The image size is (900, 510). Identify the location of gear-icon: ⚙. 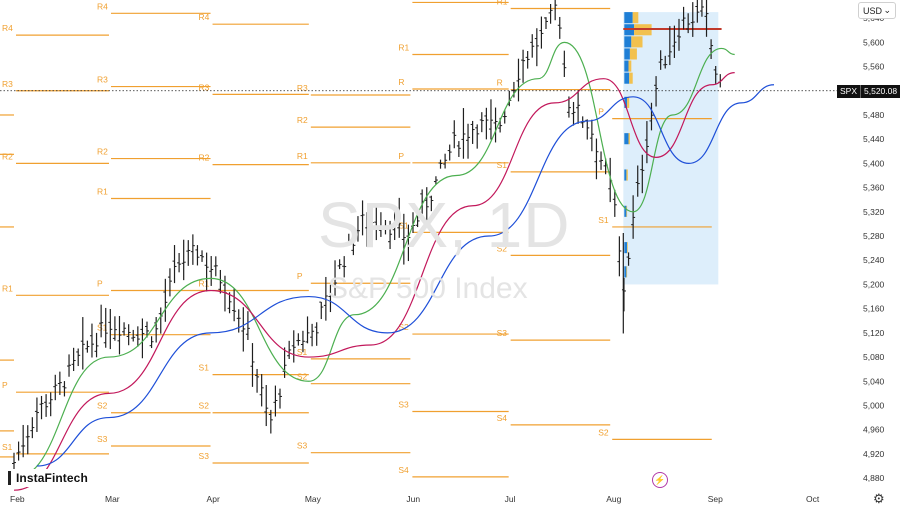
(879, 498).